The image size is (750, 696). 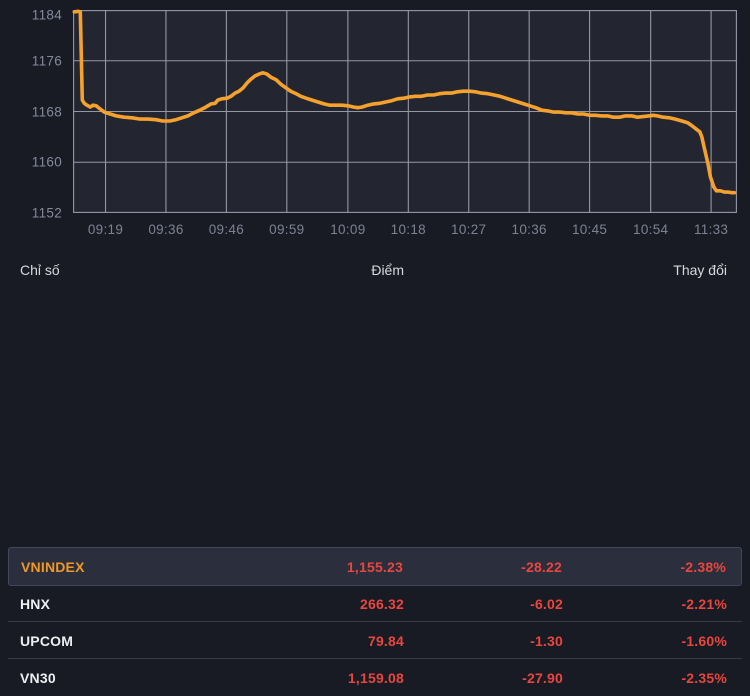 I want to click on x-tick-label: 10:36, so click(x=529, y=229).